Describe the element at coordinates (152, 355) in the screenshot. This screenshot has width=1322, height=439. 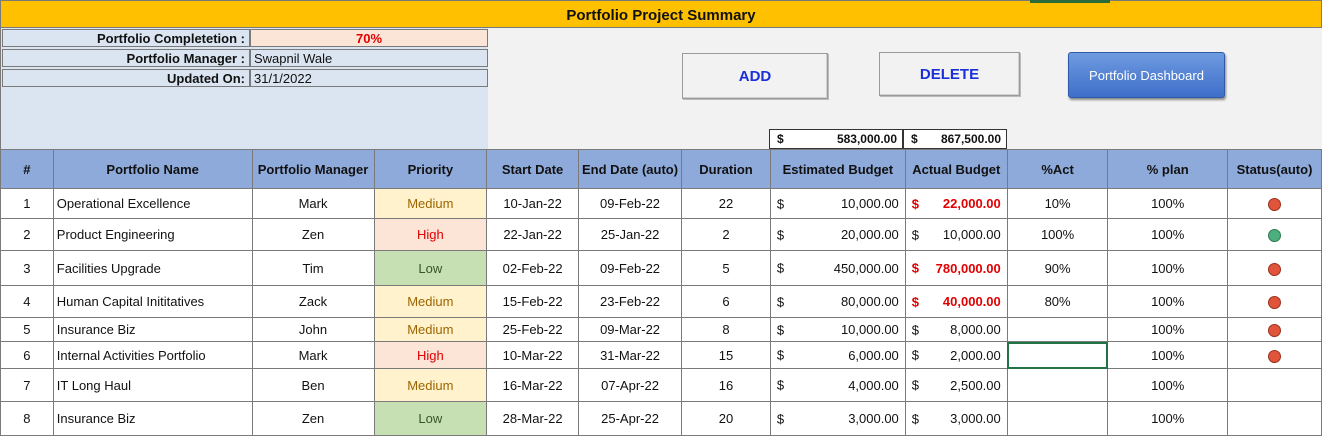
I see `portfolio-name-cell: Internal Activities Portfolio` at that location.